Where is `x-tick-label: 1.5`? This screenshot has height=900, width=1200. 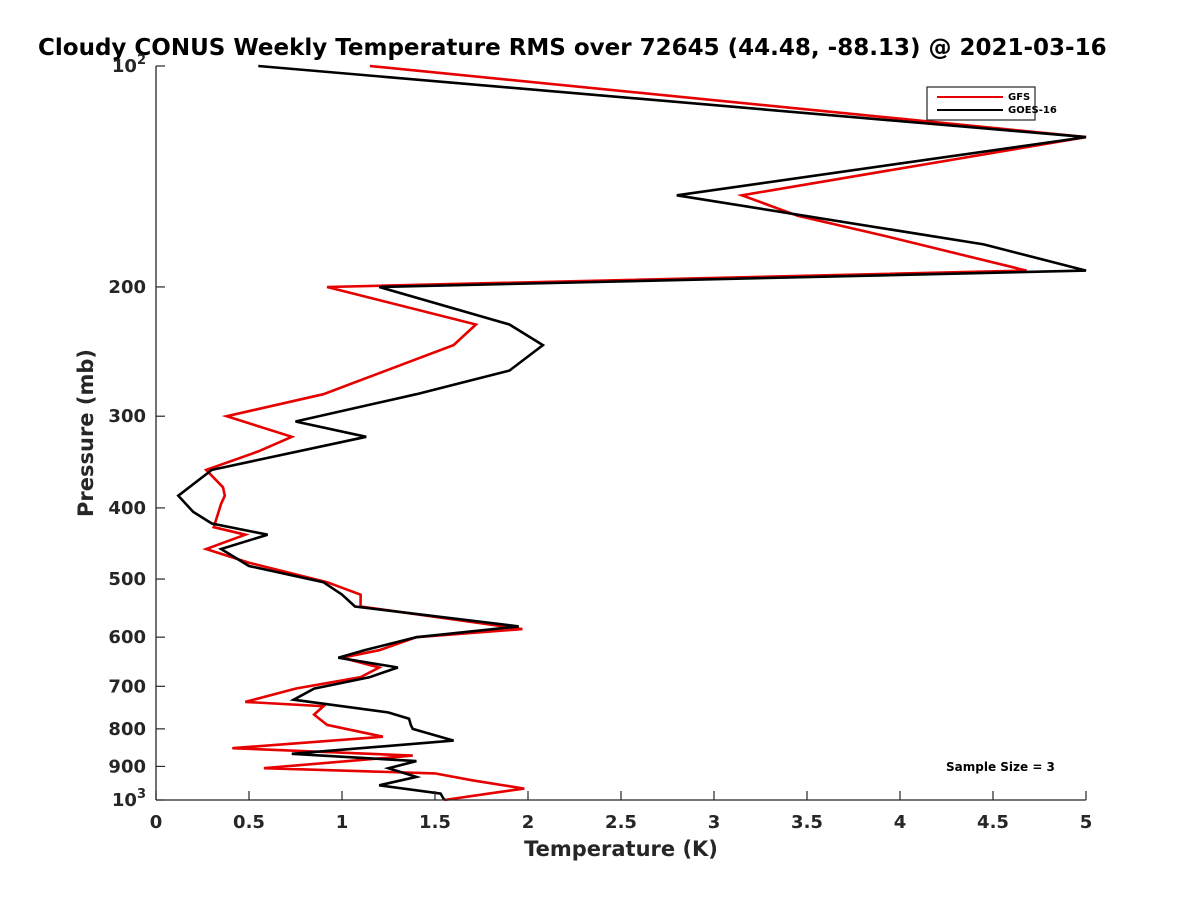 x-tick-label: 1.5 is located at coordinates (435, 822).